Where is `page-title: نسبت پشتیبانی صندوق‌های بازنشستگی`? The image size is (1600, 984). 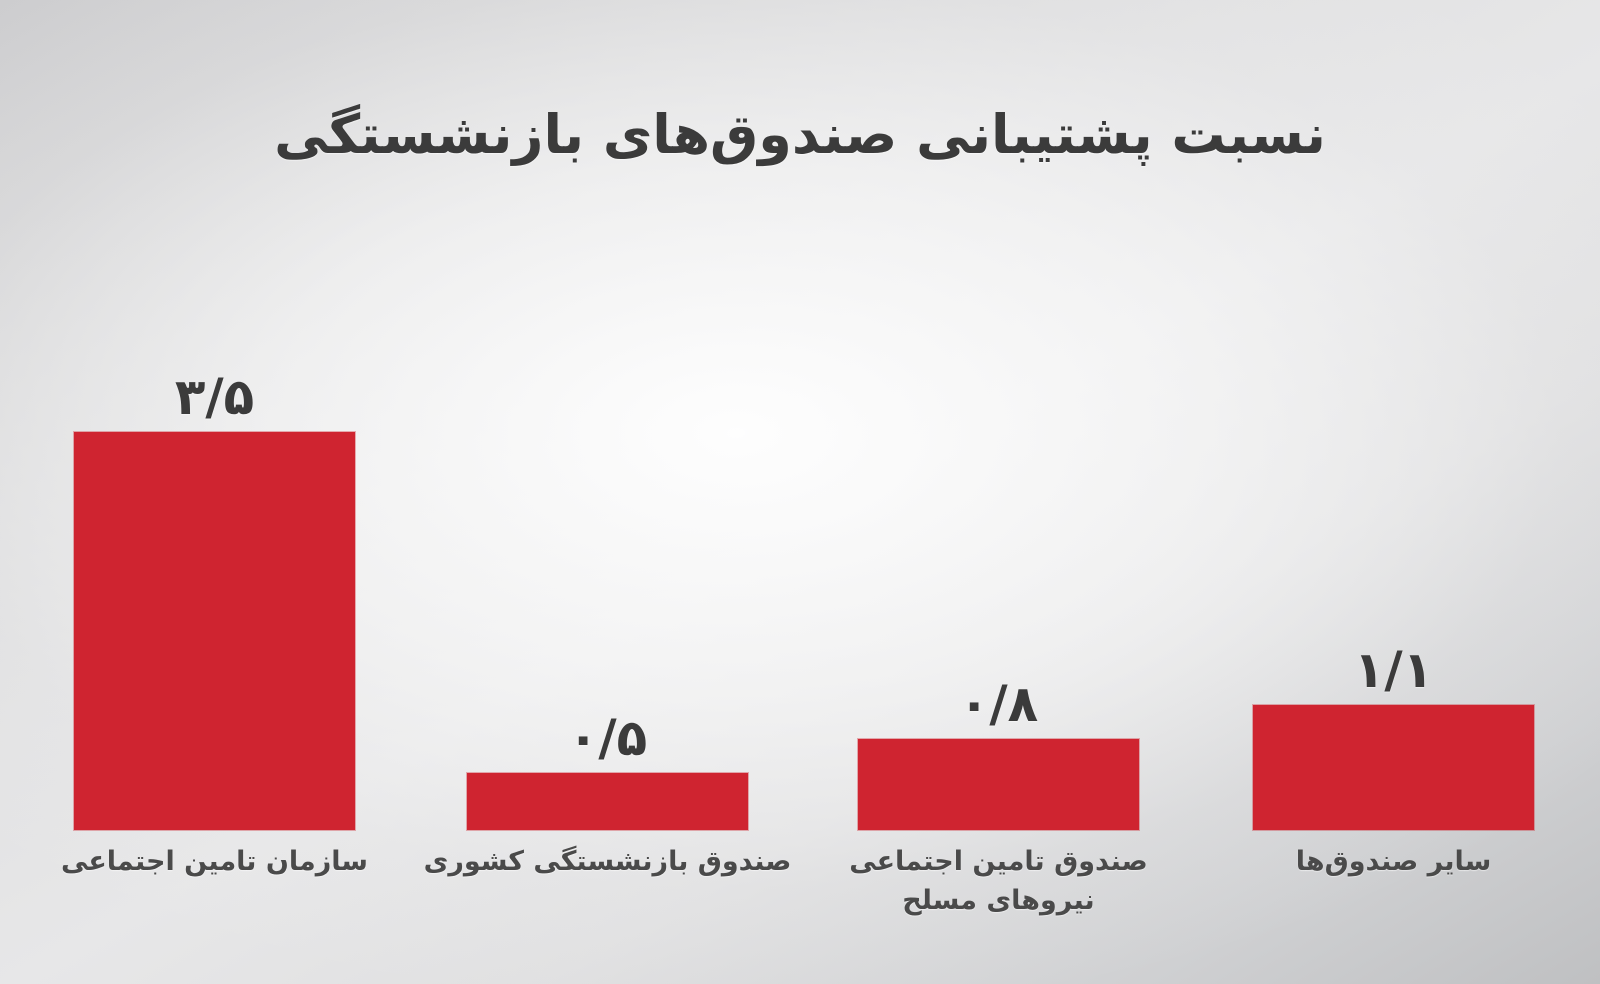
page-title: نسبت پشتیبانی صندوق‌های بازنشستگی is located at coordinates (800, 134).